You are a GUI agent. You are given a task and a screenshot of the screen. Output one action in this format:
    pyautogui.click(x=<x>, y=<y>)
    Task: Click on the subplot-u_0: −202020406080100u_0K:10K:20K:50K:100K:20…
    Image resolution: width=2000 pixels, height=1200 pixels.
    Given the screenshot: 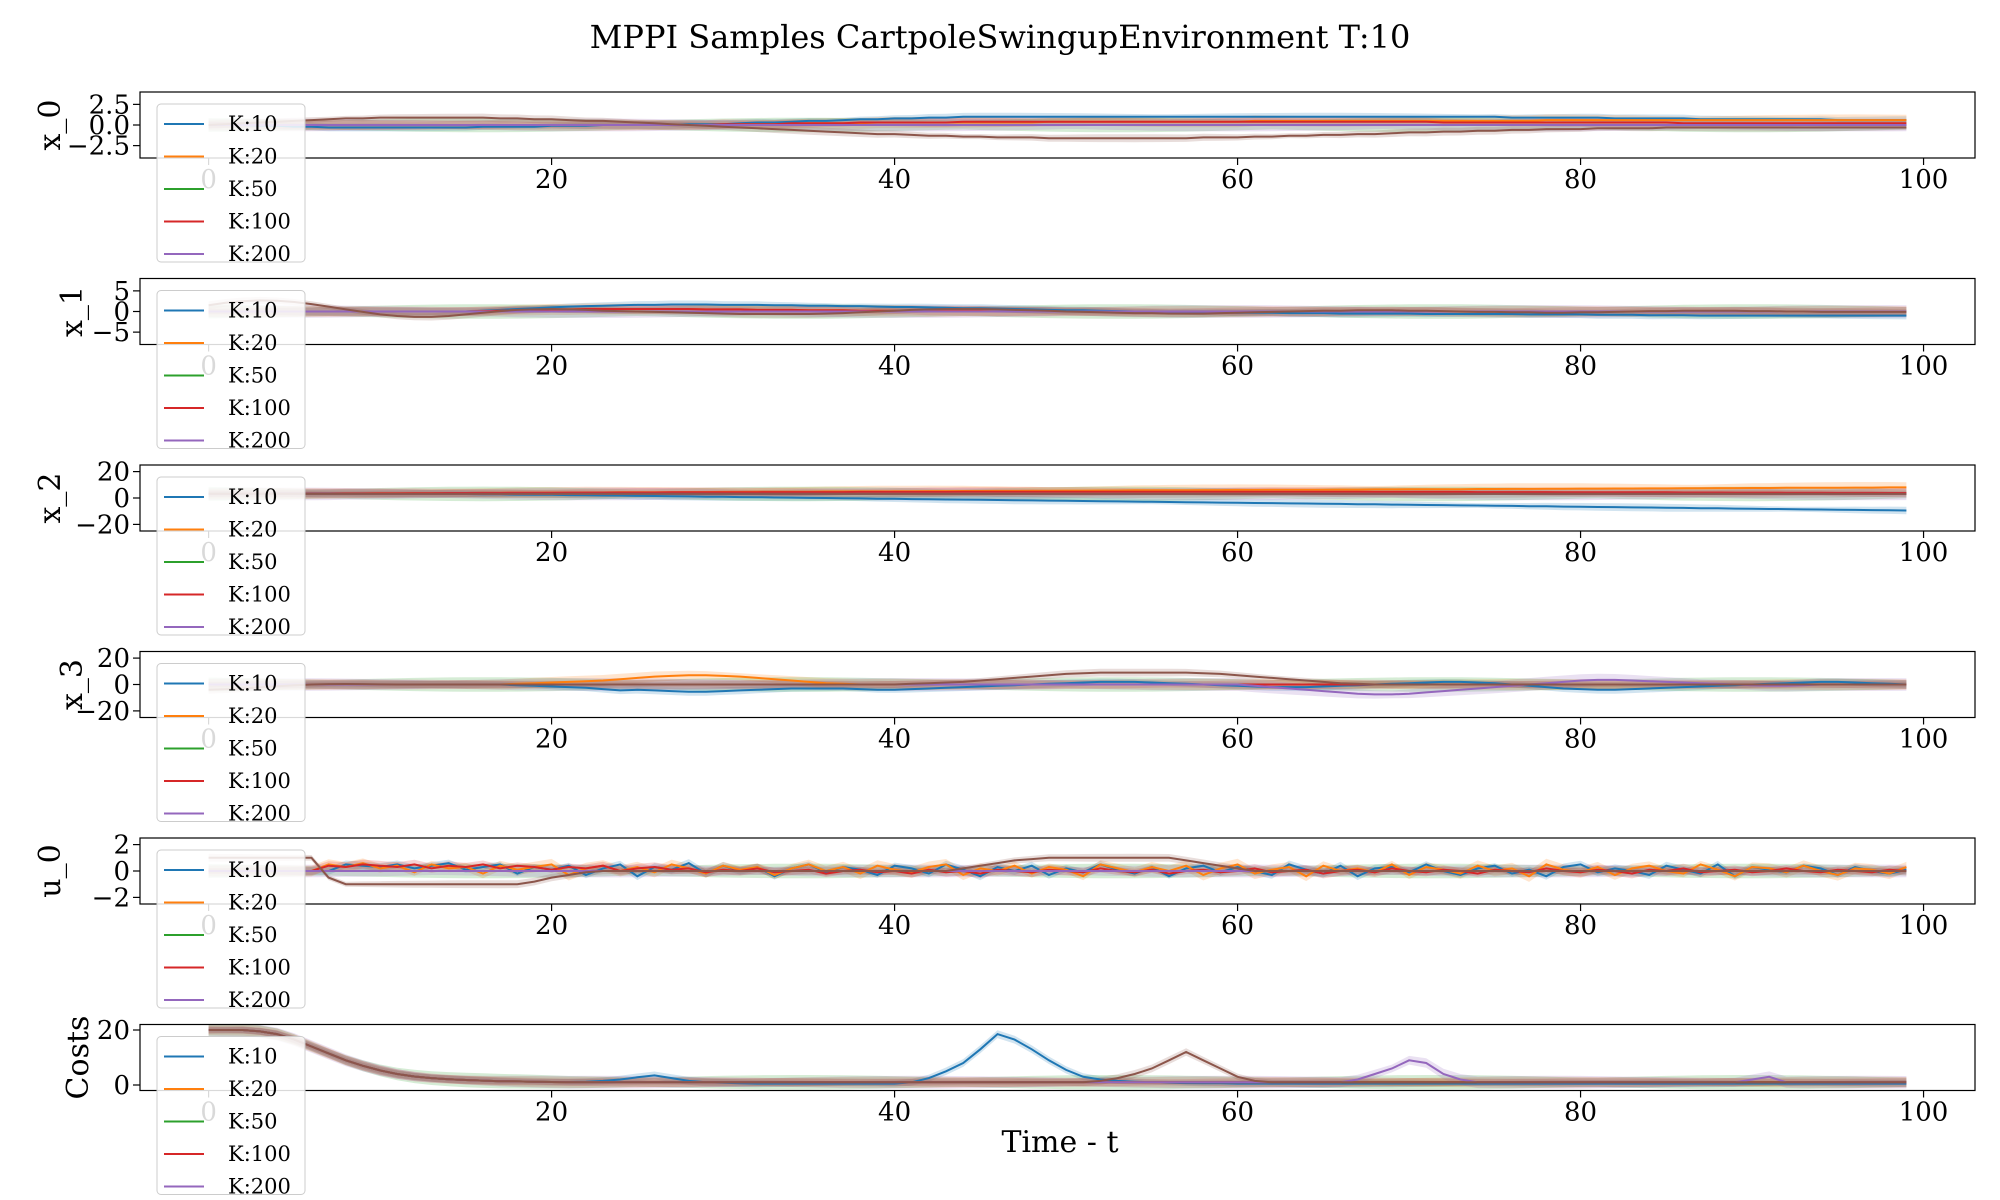 What is the action you would take?
    pyautogui.click(x=1004, y=921)
    